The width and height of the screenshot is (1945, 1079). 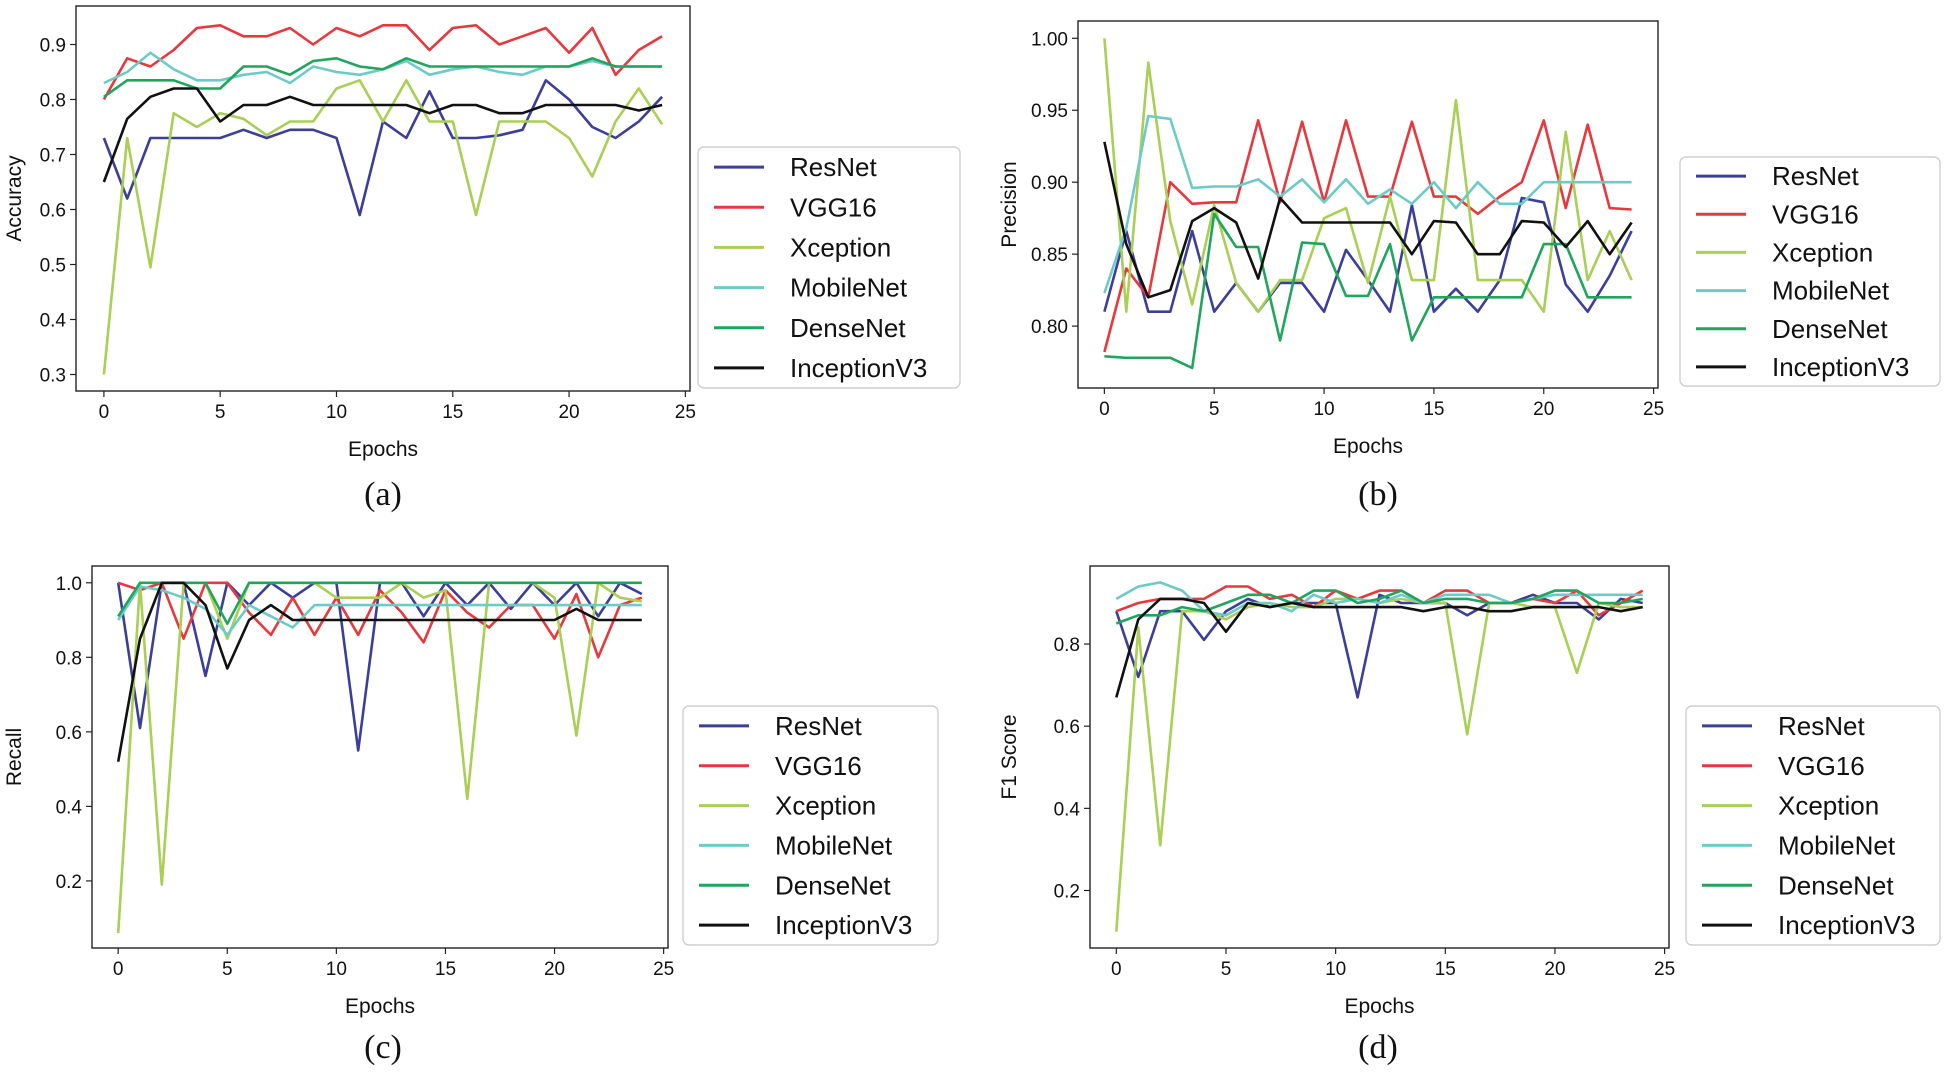 What do you see at coordinates (383, 494) in the screenshot?
I see `panel-caption: (a)` at bounding box center [383, 494].